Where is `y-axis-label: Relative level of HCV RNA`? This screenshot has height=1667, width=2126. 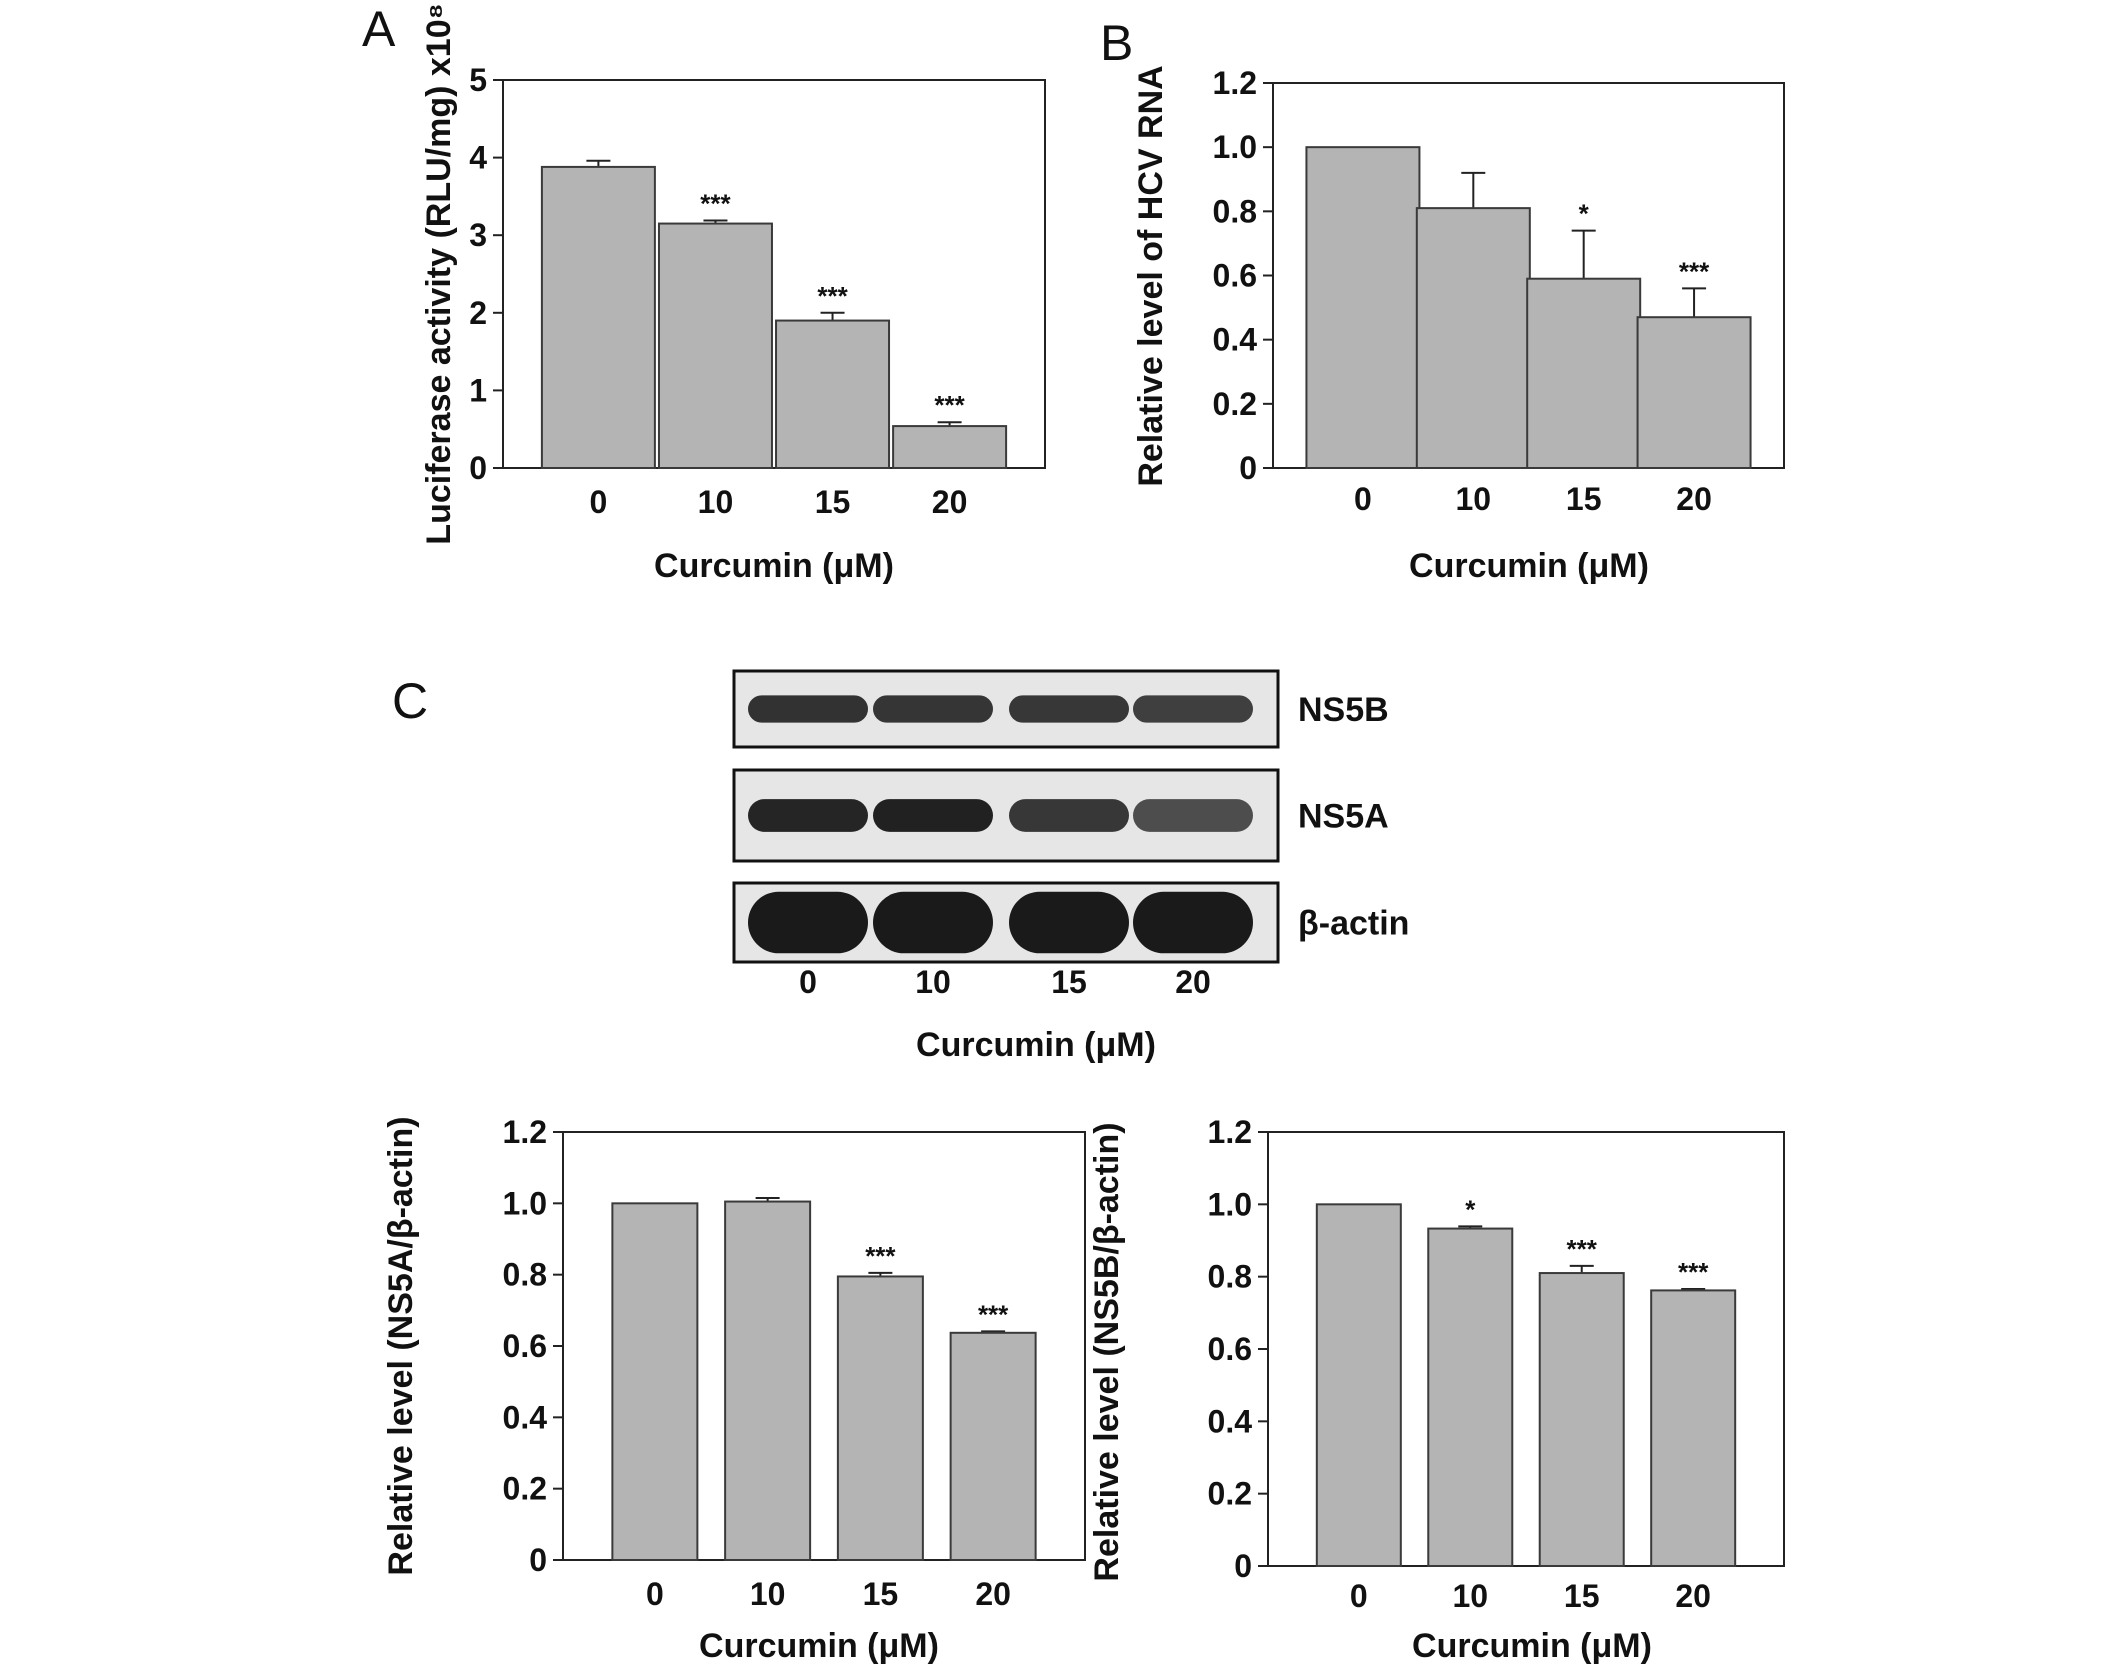
y-axis-label: Relative level of HCV RNA is located at coordinates (1151, 275).